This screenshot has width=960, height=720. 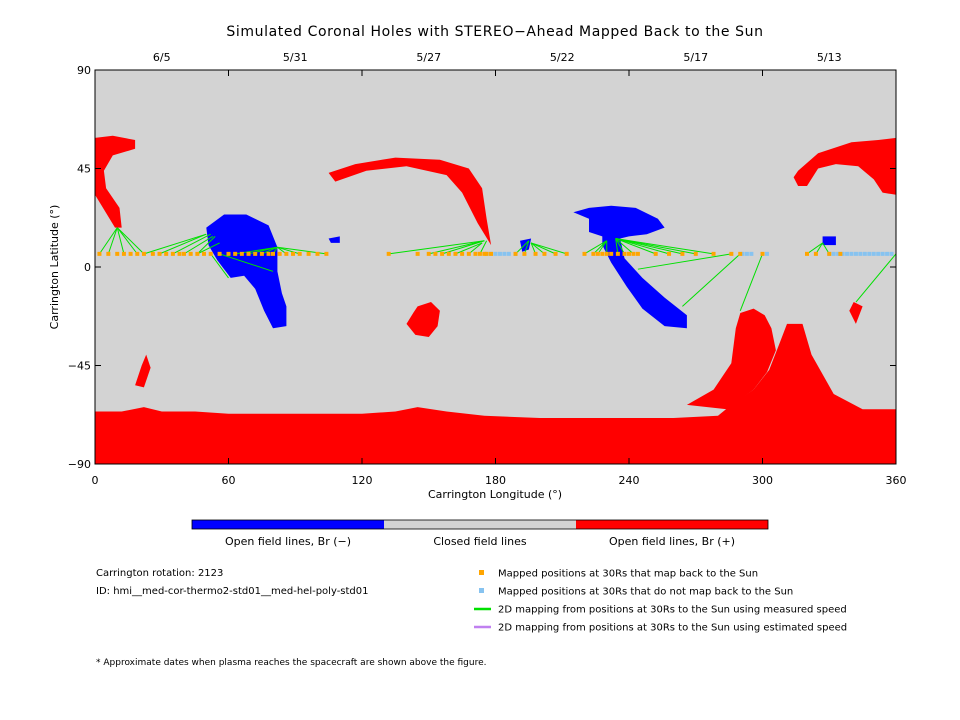 I want to click on region-left-tiny, so click(x=334, y=239).